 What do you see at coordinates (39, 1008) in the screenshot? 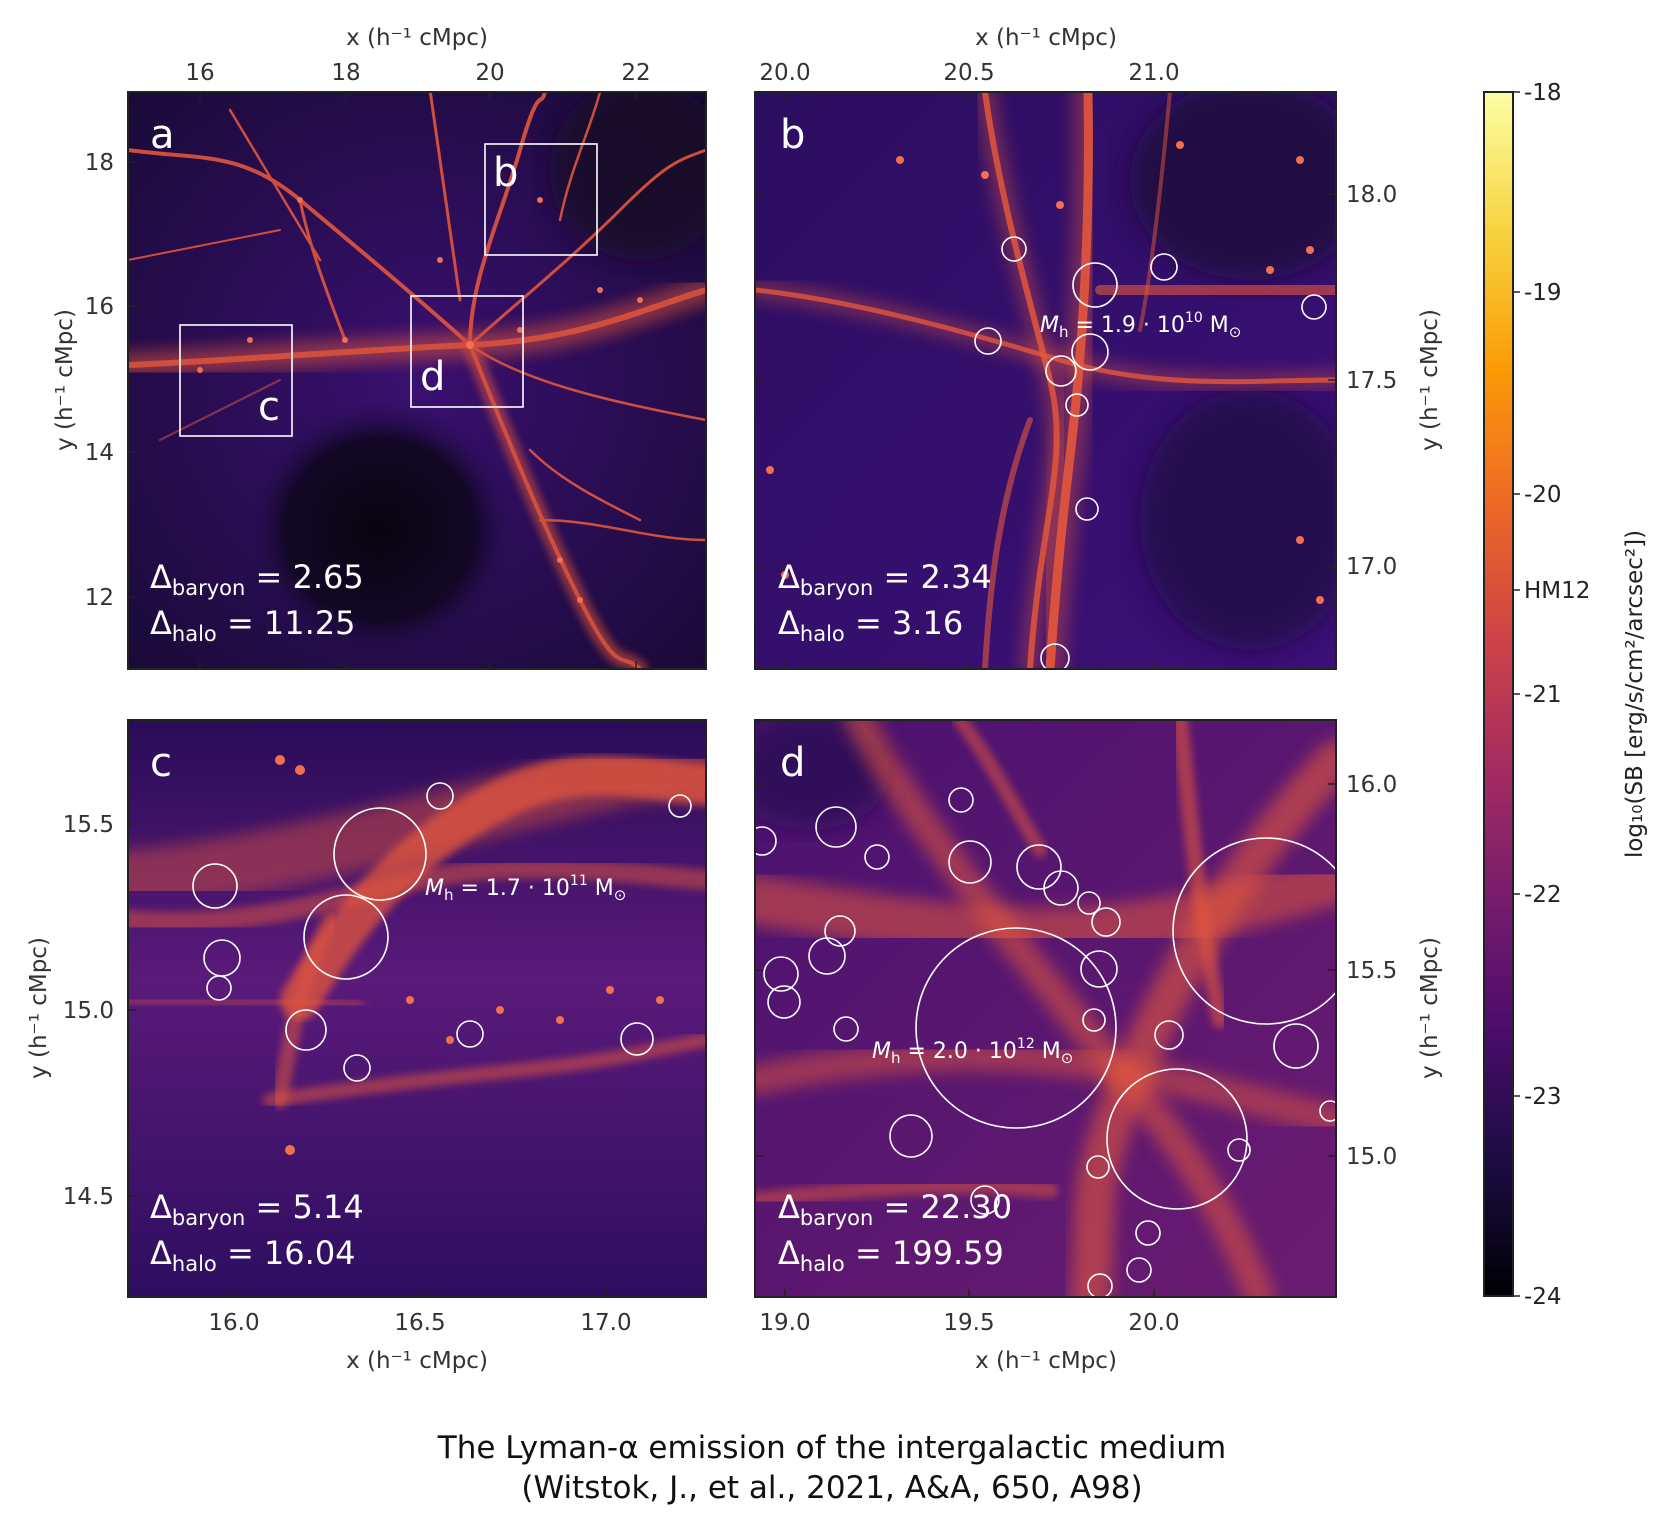
I see `panel-c-ylabel: y (h⁻¹ cMpc)` at bounding box center [39, 1008].